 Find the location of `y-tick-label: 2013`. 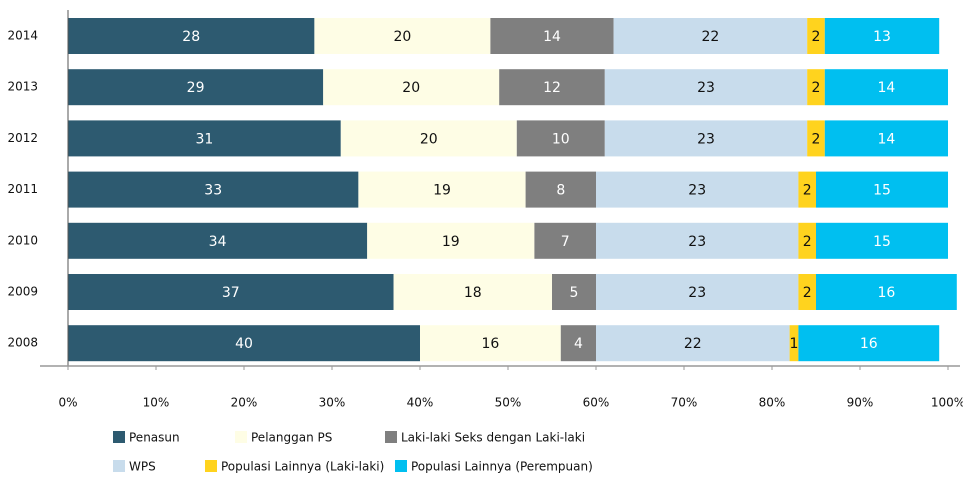

y-tick-label: 2013 is located at coordinates (22, 87).